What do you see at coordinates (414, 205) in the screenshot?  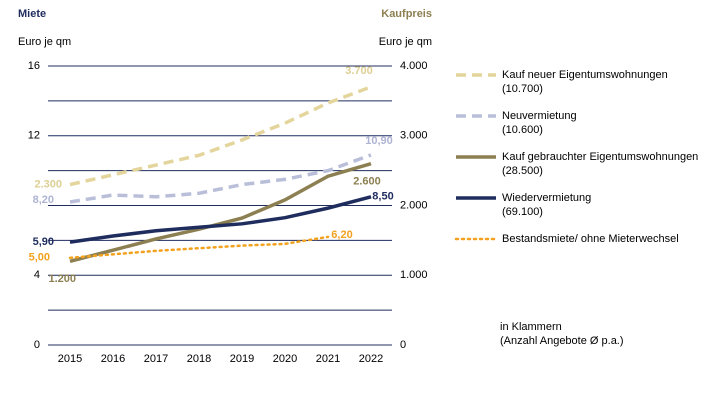 I see `y2-tick-label: 2.000` at bounding box center [414, 205].